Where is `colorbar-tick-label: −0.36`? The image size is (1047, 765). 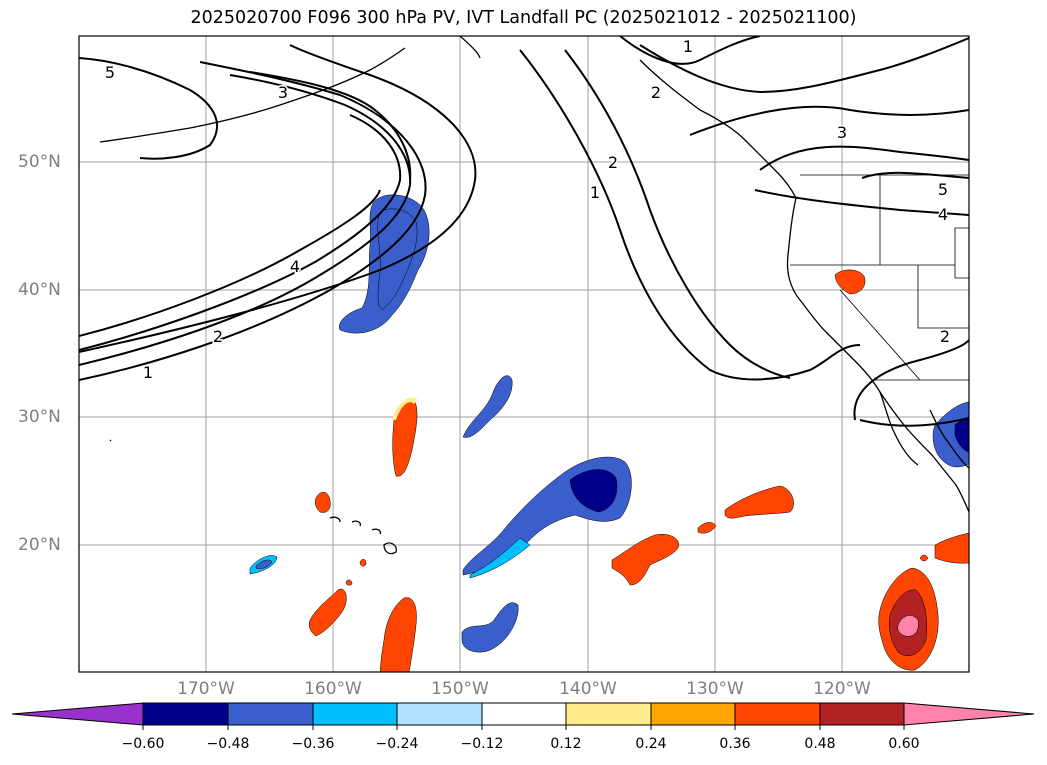 colorbar-tick-label: −0.36 is located at coordinates (313, 744).